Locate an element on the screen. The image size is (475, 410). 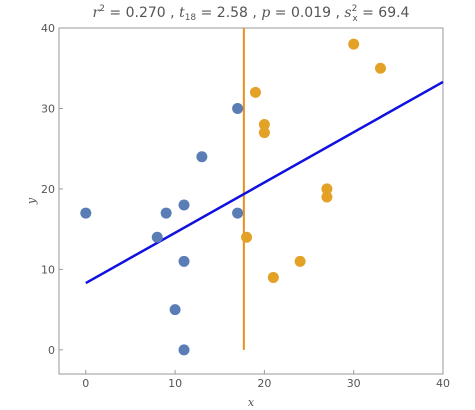
title-s-sub: x is located at coordinates (355, 19).